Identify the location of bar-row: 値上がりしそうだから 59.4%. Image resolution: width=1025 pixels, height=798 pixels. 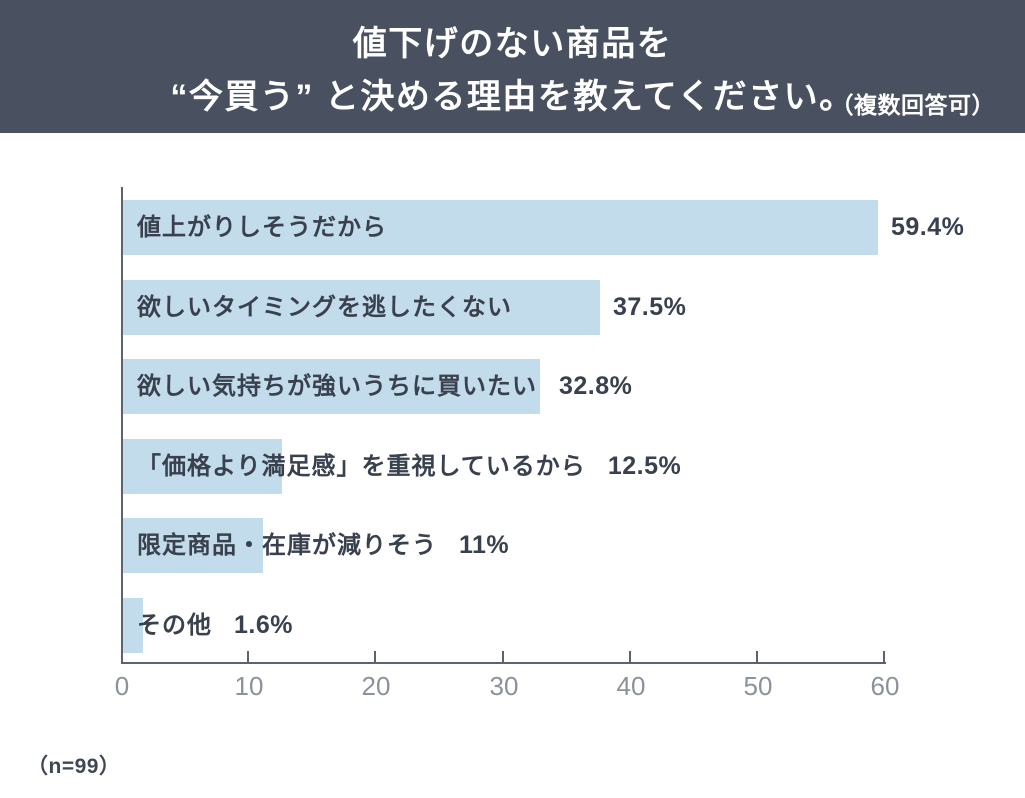
(543, 227).